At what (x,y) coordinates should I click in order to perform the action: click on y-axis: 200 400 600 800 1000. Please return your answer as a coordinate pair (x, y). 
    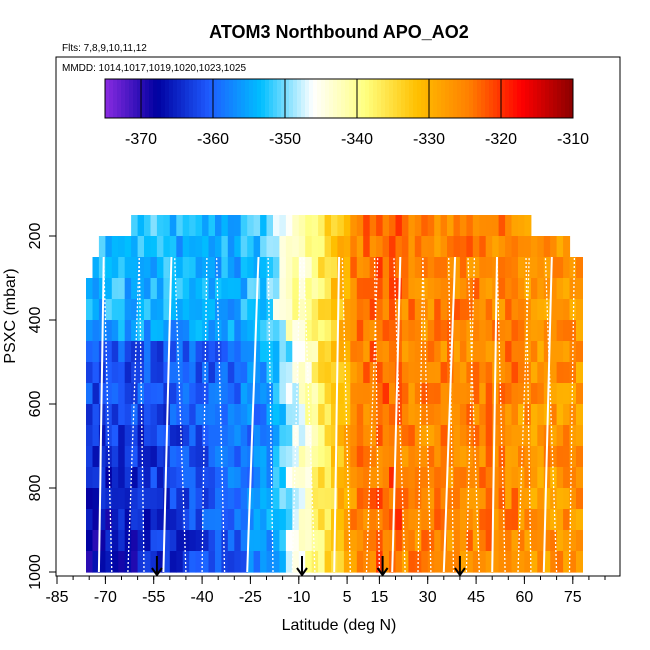
    Looking at the image, I should click on (42, 323).